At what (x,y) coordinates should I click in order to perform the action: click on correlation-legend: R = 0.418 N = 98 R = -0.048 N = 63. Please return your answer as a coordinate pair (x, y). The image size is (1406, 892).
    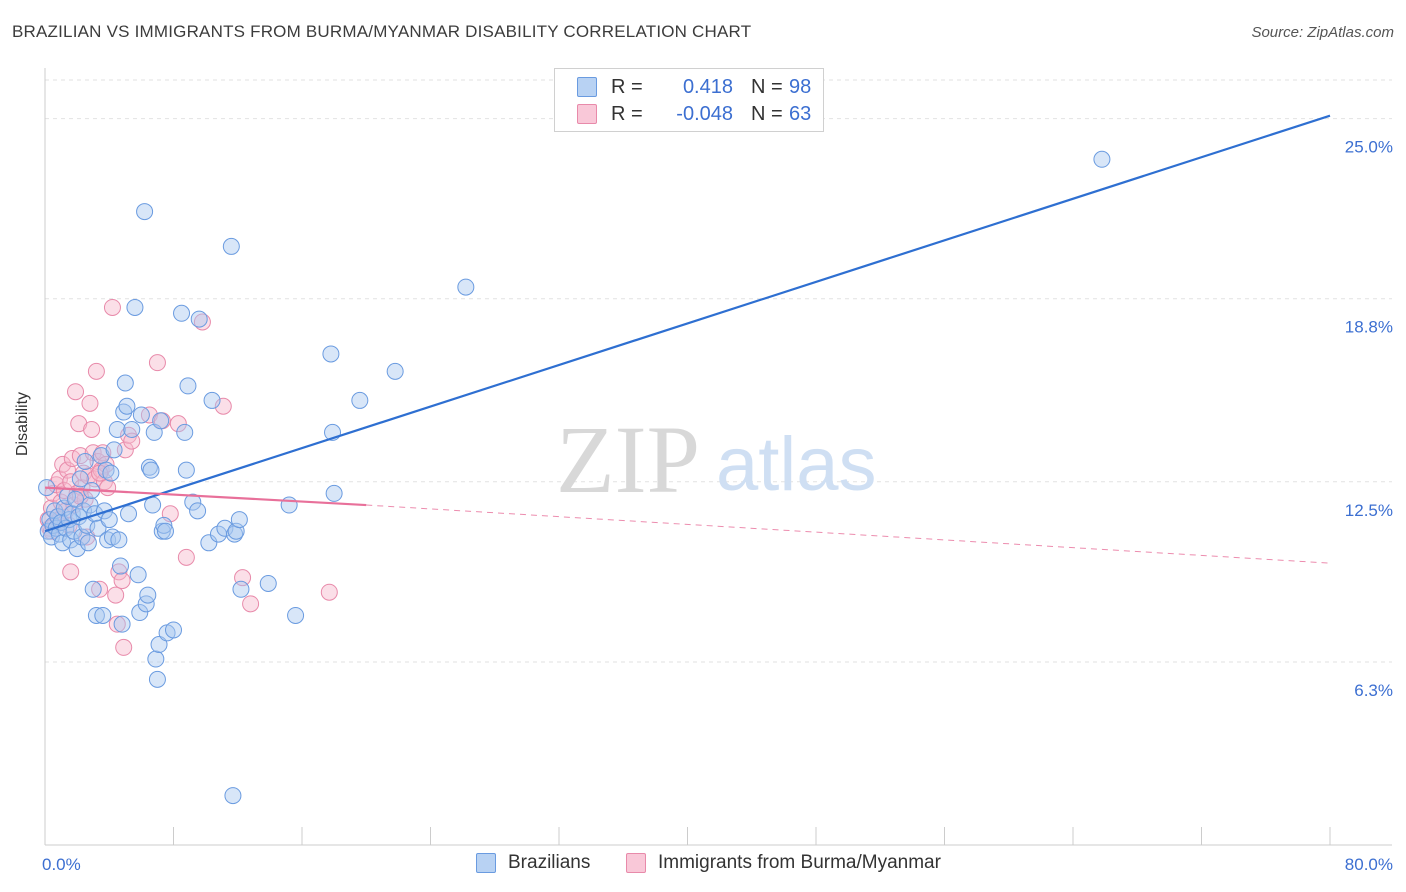
    Looking at the image, I should click on (689, 100).